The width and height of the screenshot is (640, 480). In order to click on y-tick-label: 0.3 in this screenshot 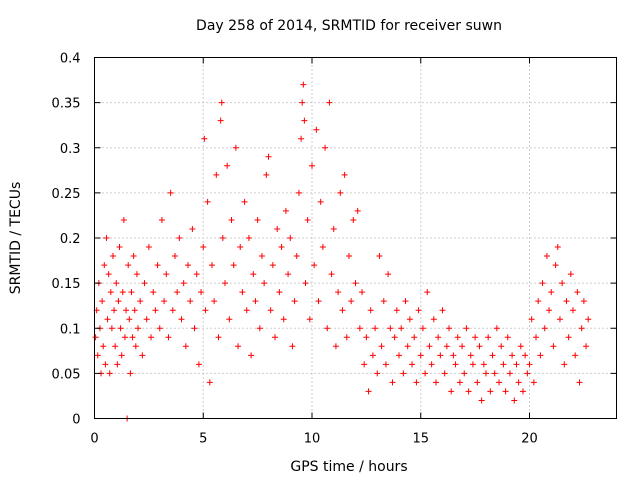, I will do `click(70, 149)`.